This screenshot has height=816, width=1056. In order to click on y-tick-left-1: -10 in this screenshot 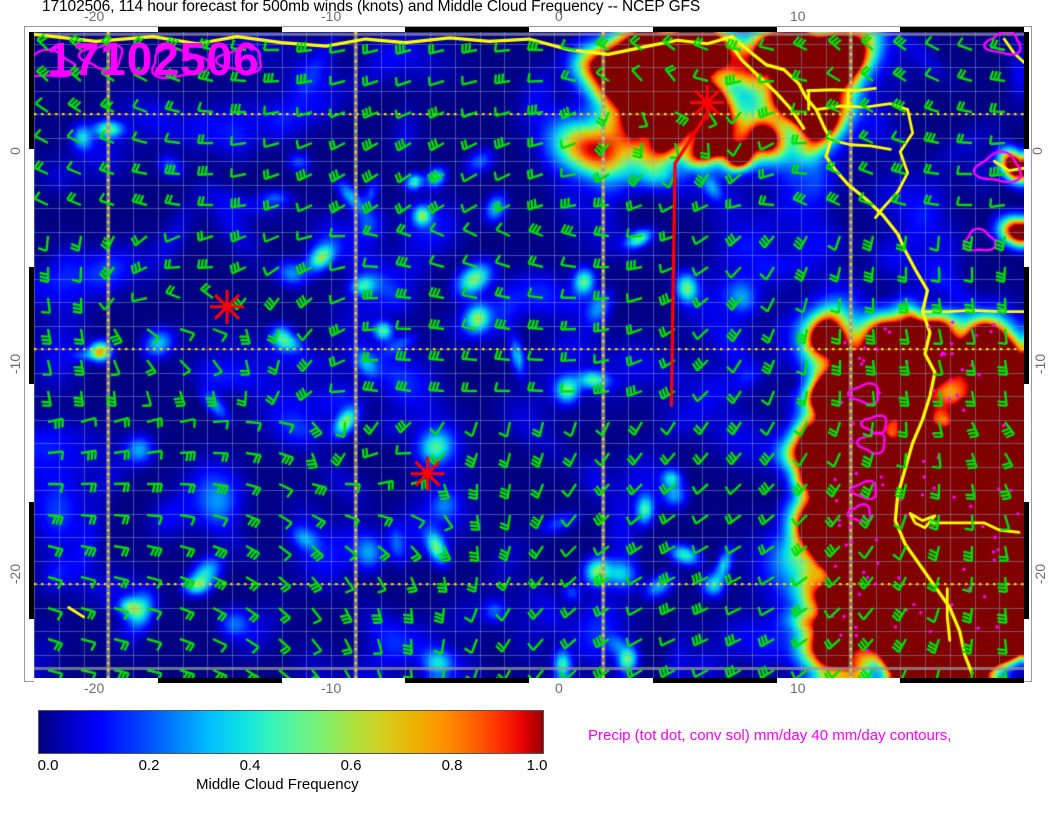, I will do `click(15, 364)`.